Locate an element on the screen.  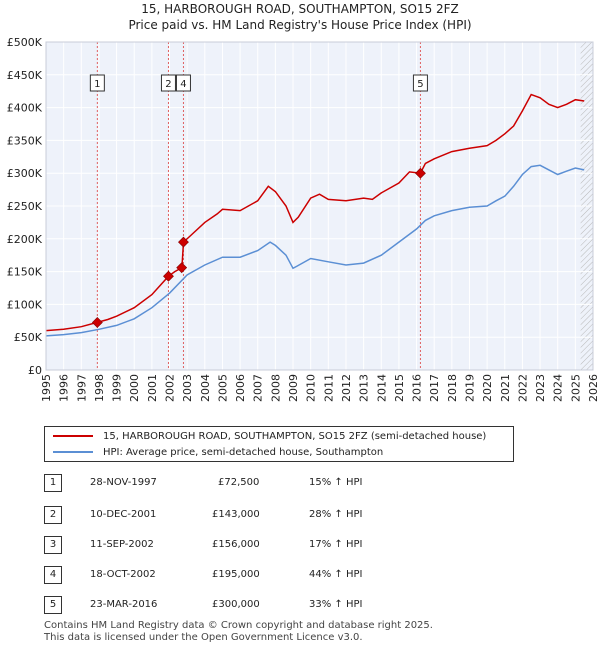
sale-price: £143,000 is located at coordinates (236, 514).